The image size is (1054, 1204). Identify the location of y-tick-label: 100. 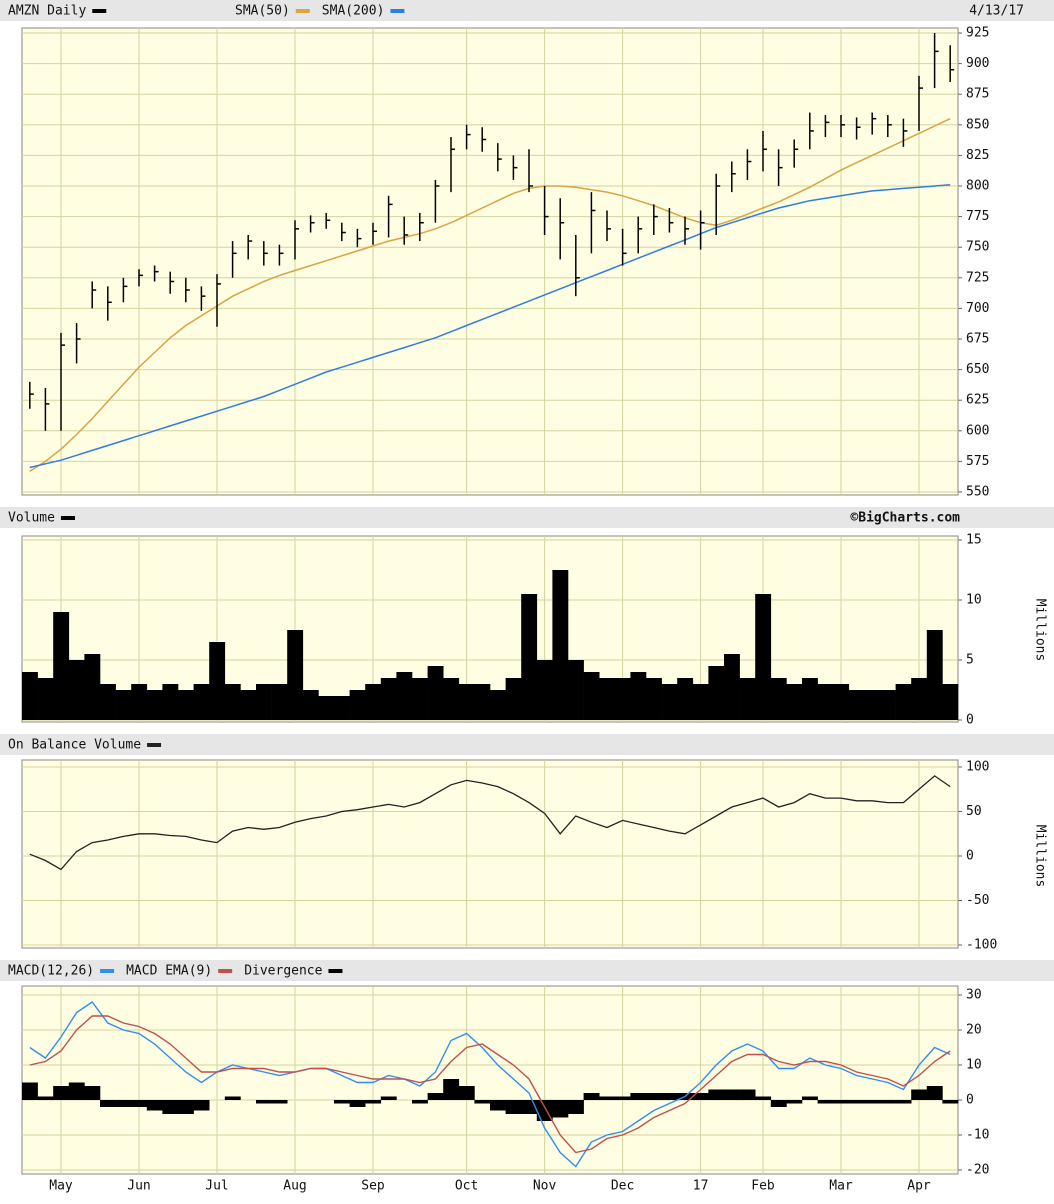
(977, 767).